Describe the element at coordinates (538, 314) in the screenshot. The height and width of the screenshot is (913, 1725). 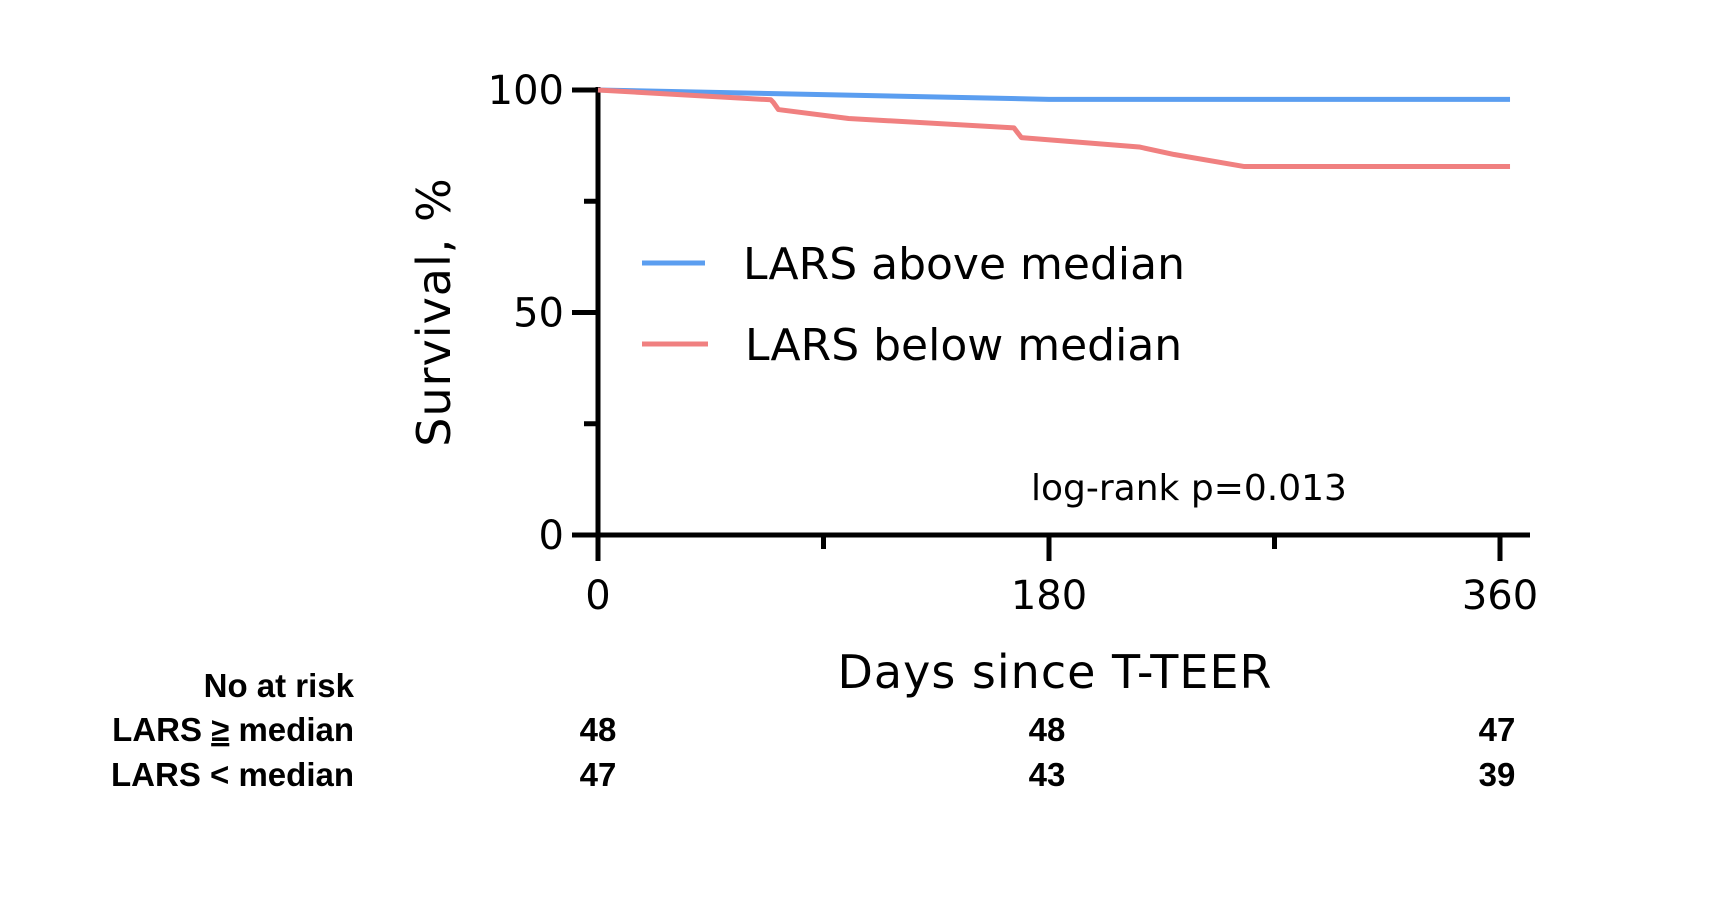
I see `y-tick-label-50: 50` at that location.